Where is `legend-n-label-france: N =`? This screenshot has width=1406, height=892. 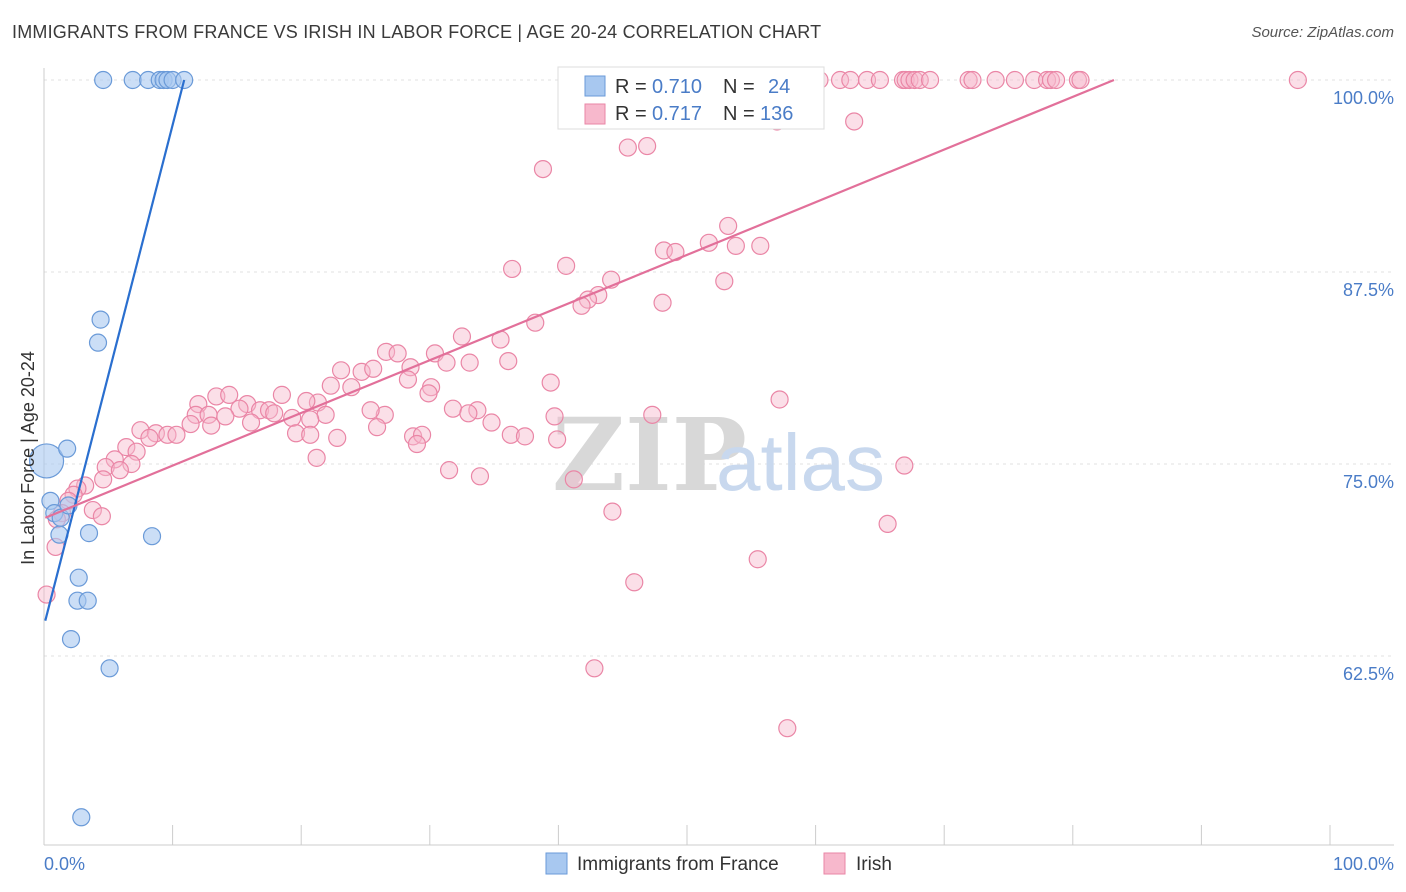 legend-n-label-france: N = is located at coordinates (739, 87).